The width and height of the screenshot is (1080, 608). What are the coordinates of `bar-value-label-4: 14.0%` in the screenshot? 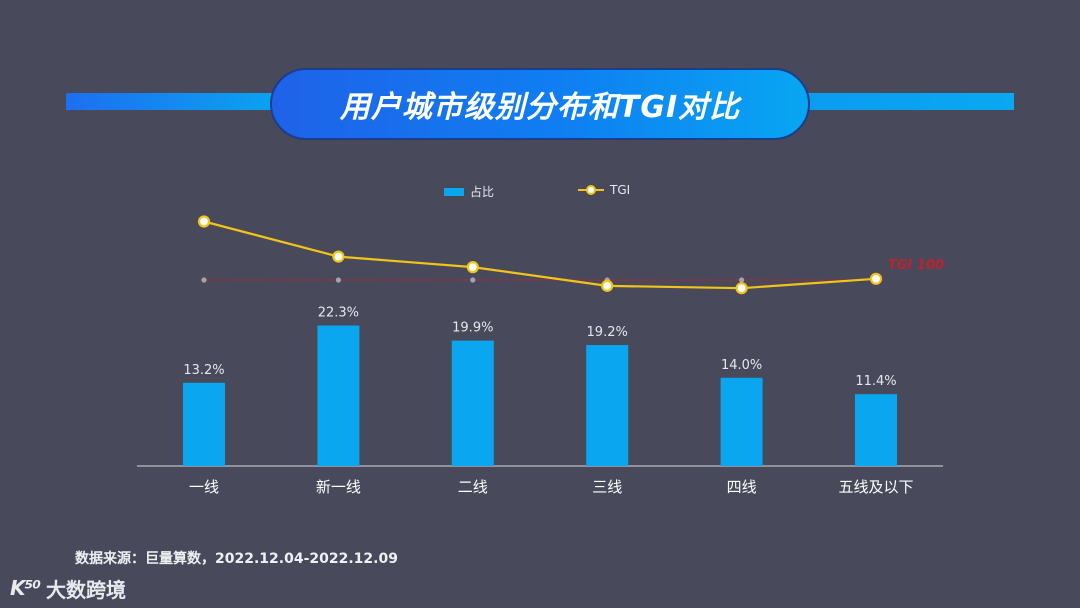 It's located at (741, 365).